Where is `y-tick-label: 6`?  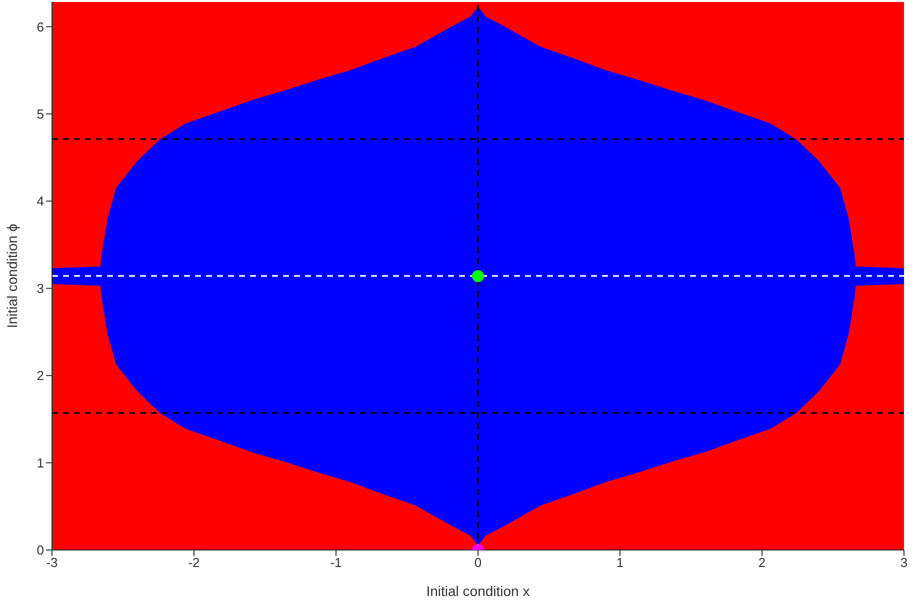
y-tick-label: 6 is located at coordinates (40, 26).